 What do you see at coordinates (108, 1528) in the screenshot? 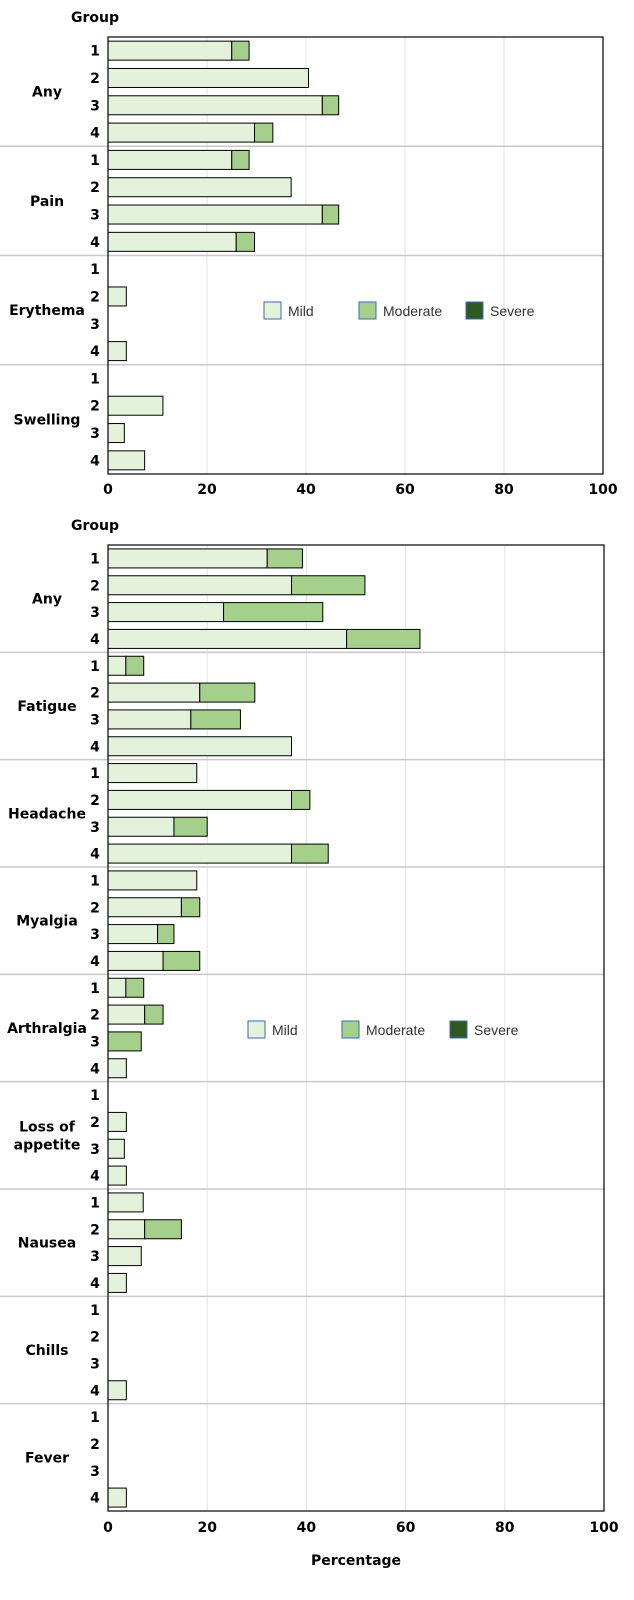
I see `x-tick-label: 0` at bounding box center [108, 1528].